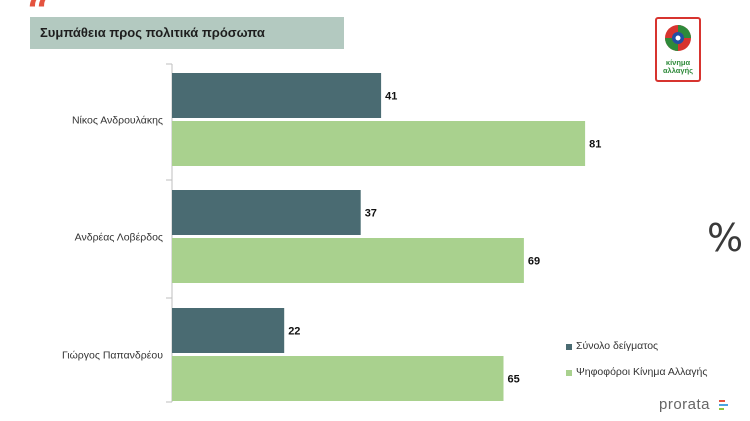 This screenshot has height=421, width=750. Describe the element at coordinates (725, 238) in the screenshot. I see `percent-symbol: %` at that location.